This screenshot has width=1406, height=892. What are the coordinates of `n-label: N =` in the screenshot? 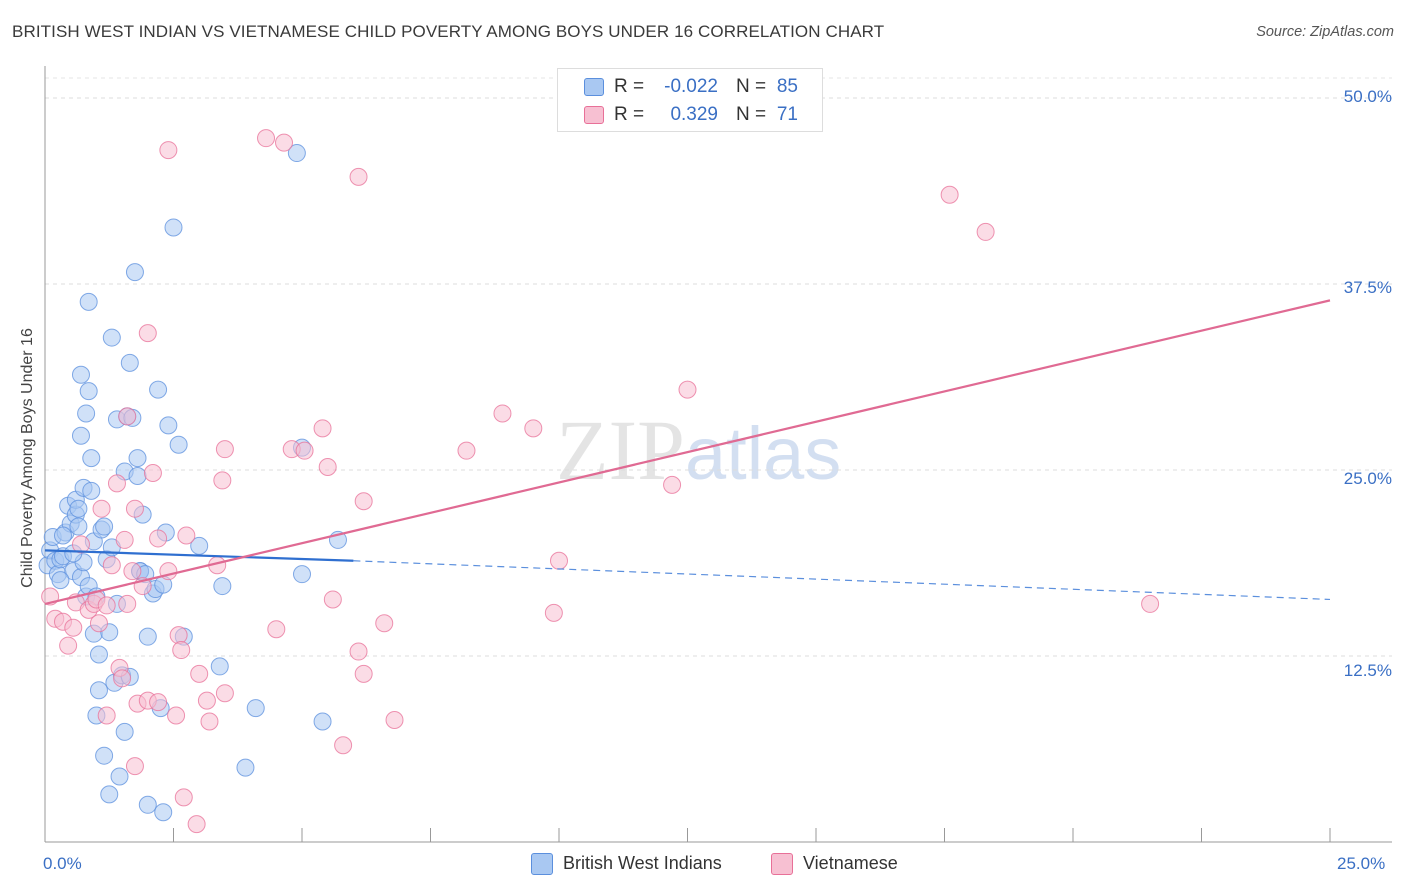 It's located at (751, 86).